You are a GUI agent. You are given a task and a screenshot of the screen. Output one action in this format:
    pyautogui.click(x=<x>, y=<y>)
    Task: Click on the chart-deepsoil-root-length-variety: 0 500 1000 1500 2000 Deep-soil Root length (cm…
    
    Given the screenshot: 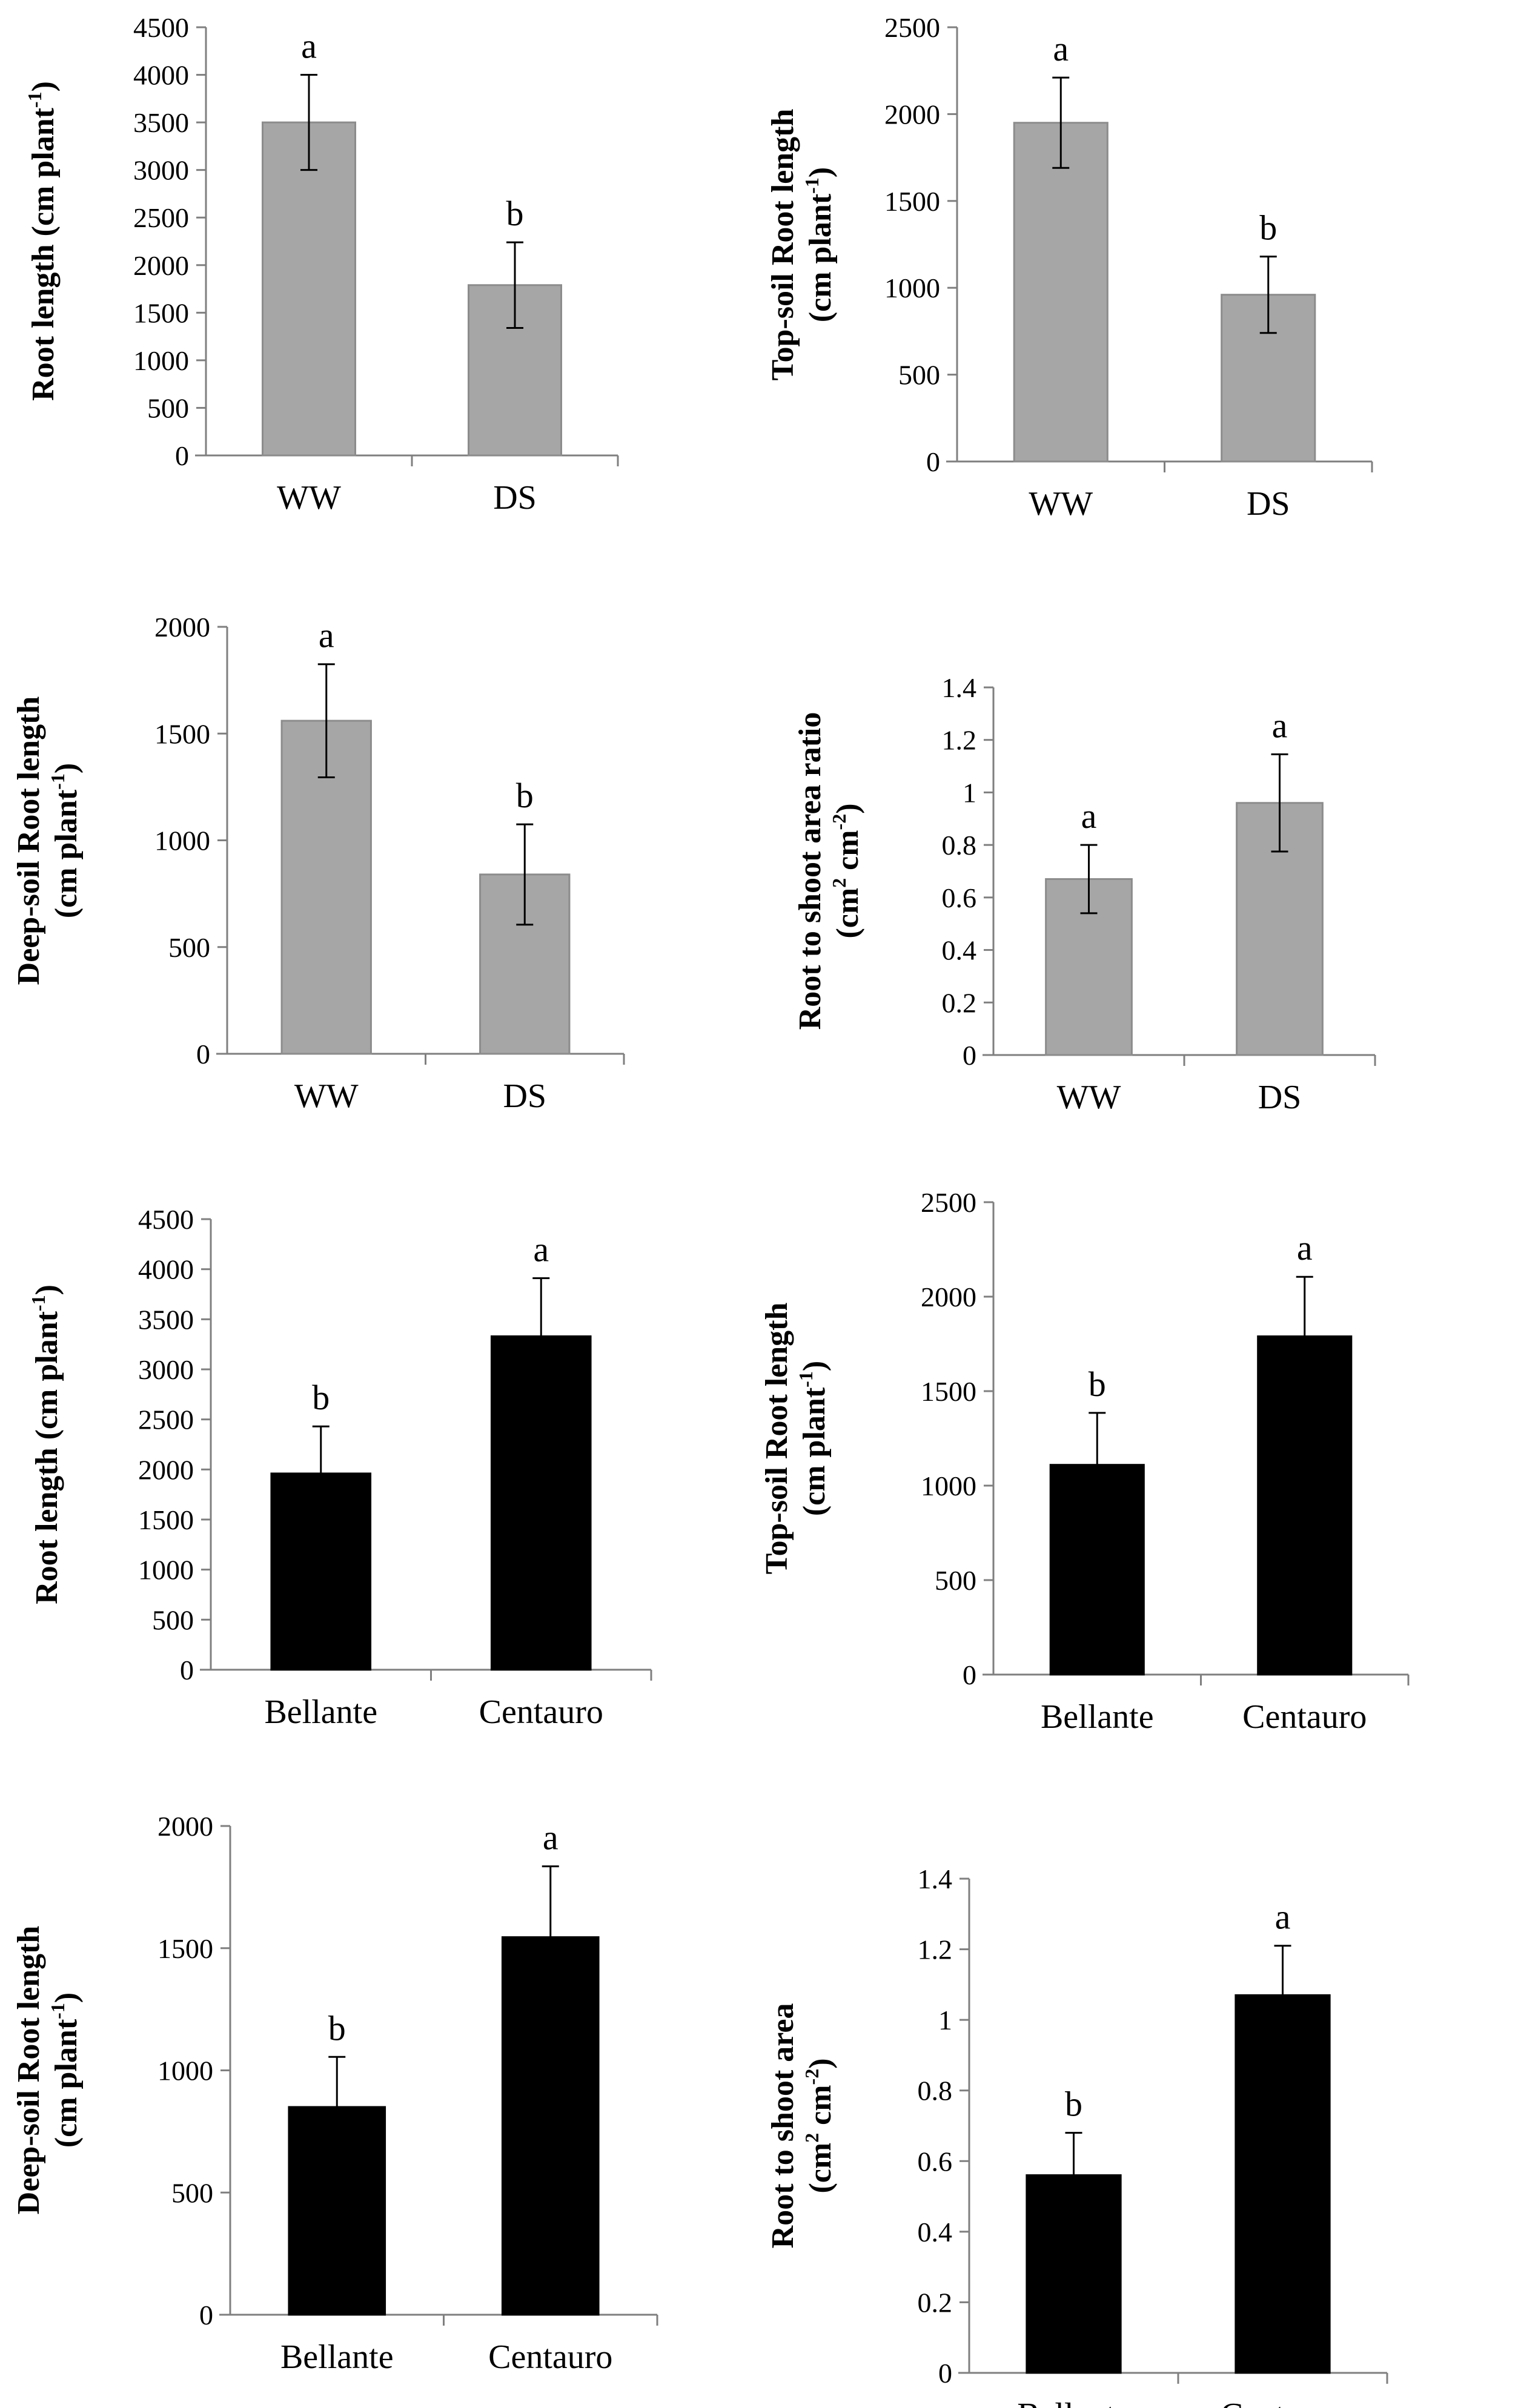 What is the action you would take?
    pyautogui.click(x=335, y=2093)
    